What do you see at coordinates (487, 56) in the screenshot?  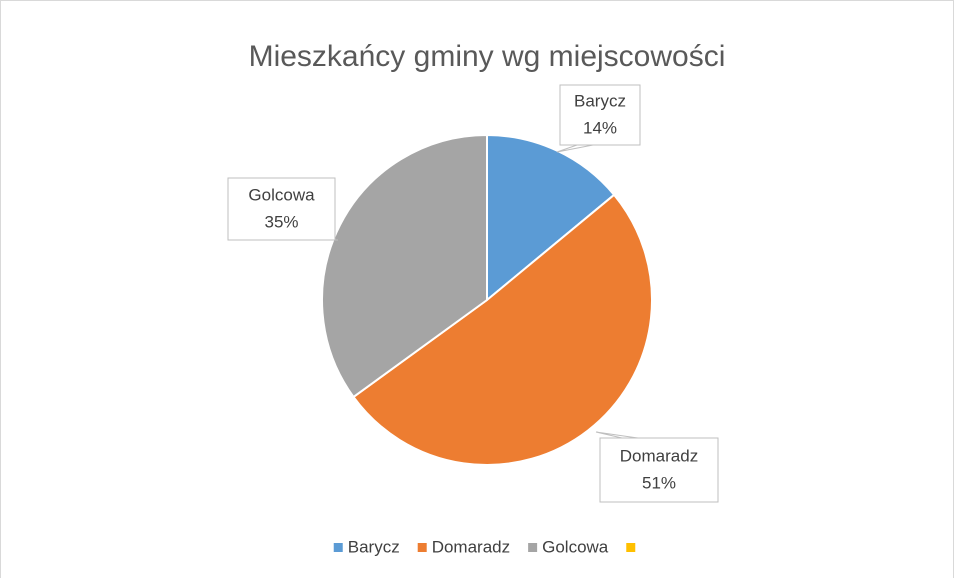 I see `chart-title: Mieszkańcy gminy wg miejscowości` at bounding box center [487, 56].